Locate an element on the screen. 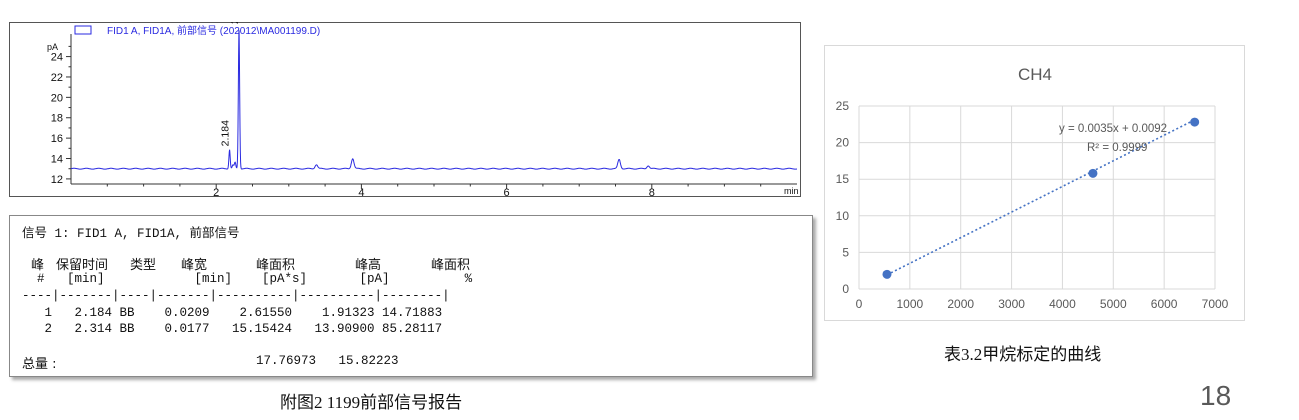 The height and width of the screenshot is (420, 1299). page-number: 18 is located at coordinates (1216, 395).